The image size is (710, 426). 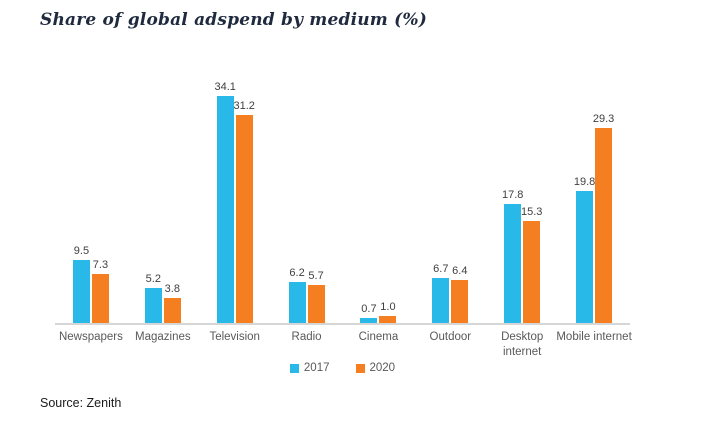 I want to click on bar-group: 6.7 6.4 Outdoor, so click(x=450, y=213).